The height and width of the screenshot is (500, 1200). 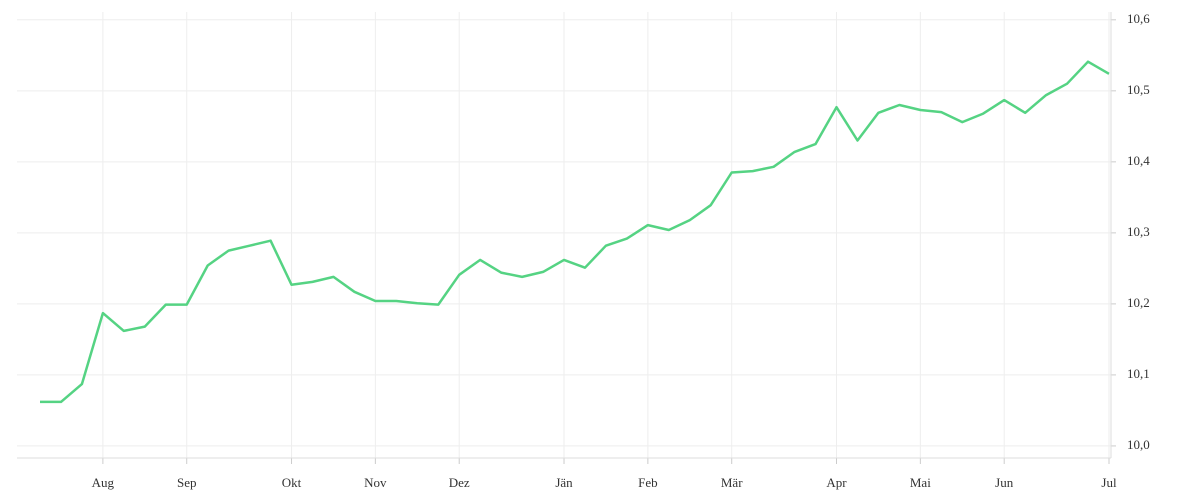 I want to click on x-tick-label: Apr, so click(x=836, y=482).